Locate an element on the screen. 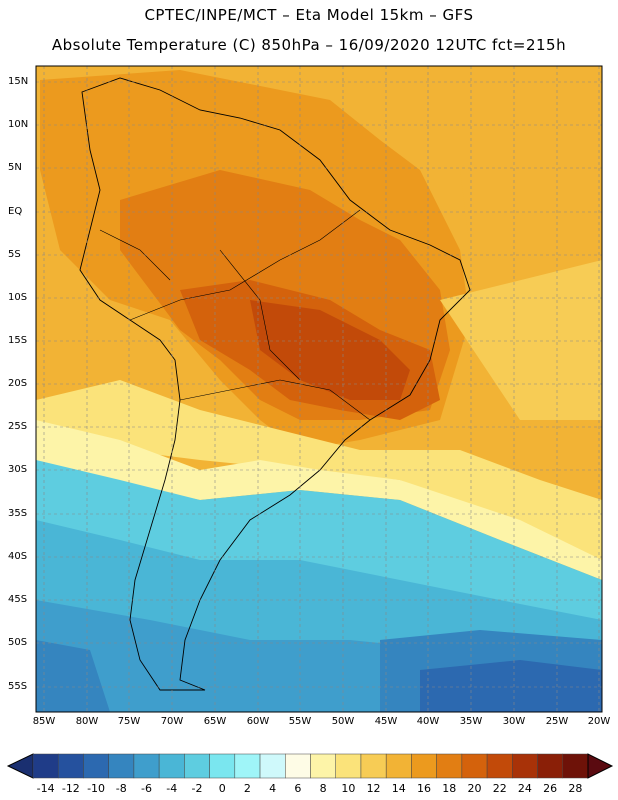 The width and height of the screenshot is (618, 800). colorbar-tick-label: 12 is located at coordinates (373, 788).